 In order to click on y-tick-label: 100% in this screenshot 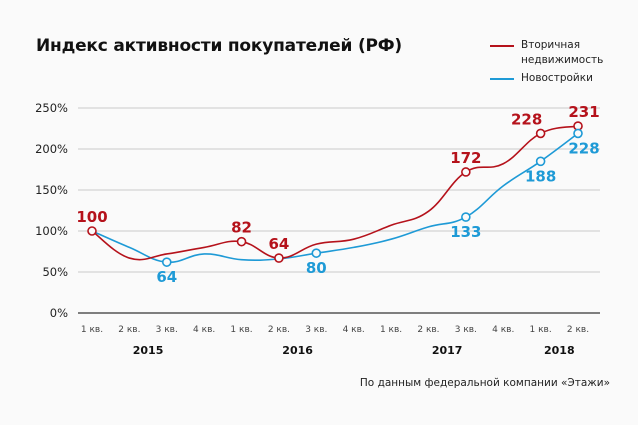, I will do `click(51, 231)`.